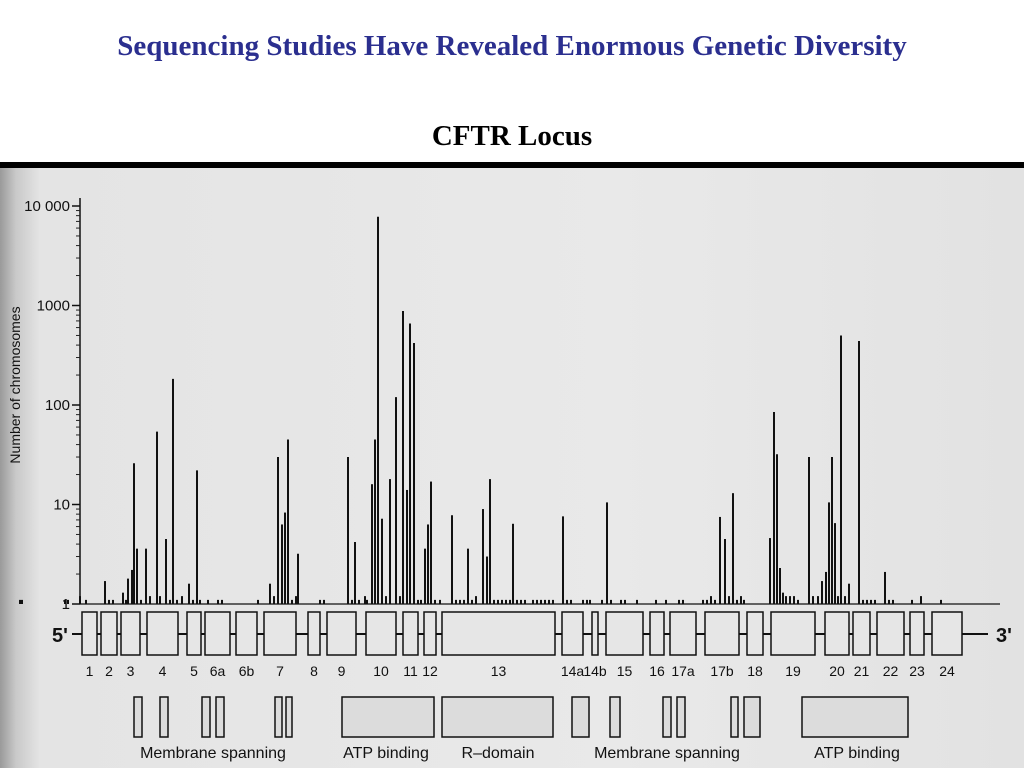  Describe the element at coordinates (722, 671) in the screenshot. I see `exon-label: 17b` at that location.